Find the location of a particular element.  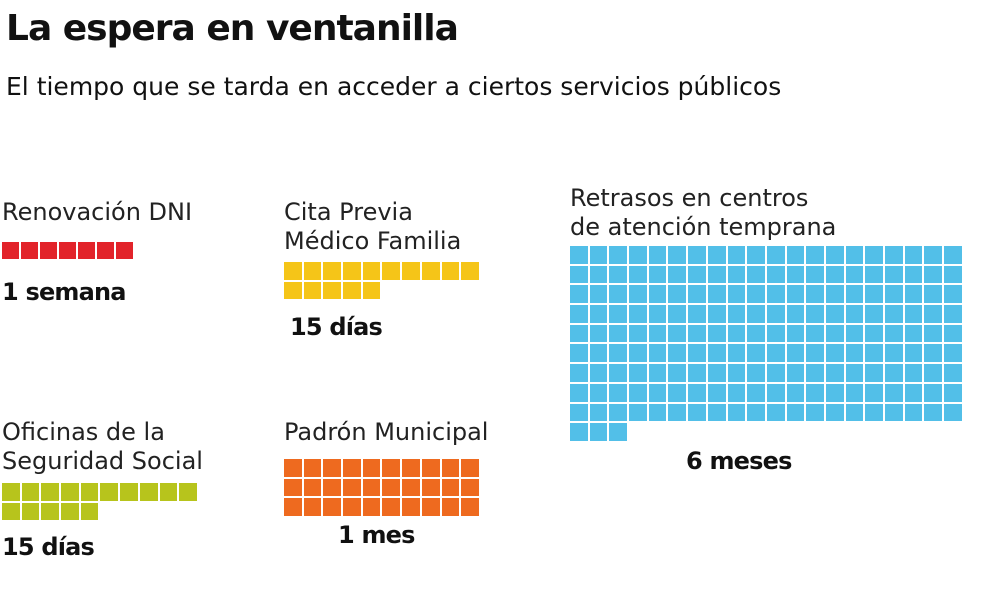

panel-label: Renovación DNI is located at coordinates (97, 212).